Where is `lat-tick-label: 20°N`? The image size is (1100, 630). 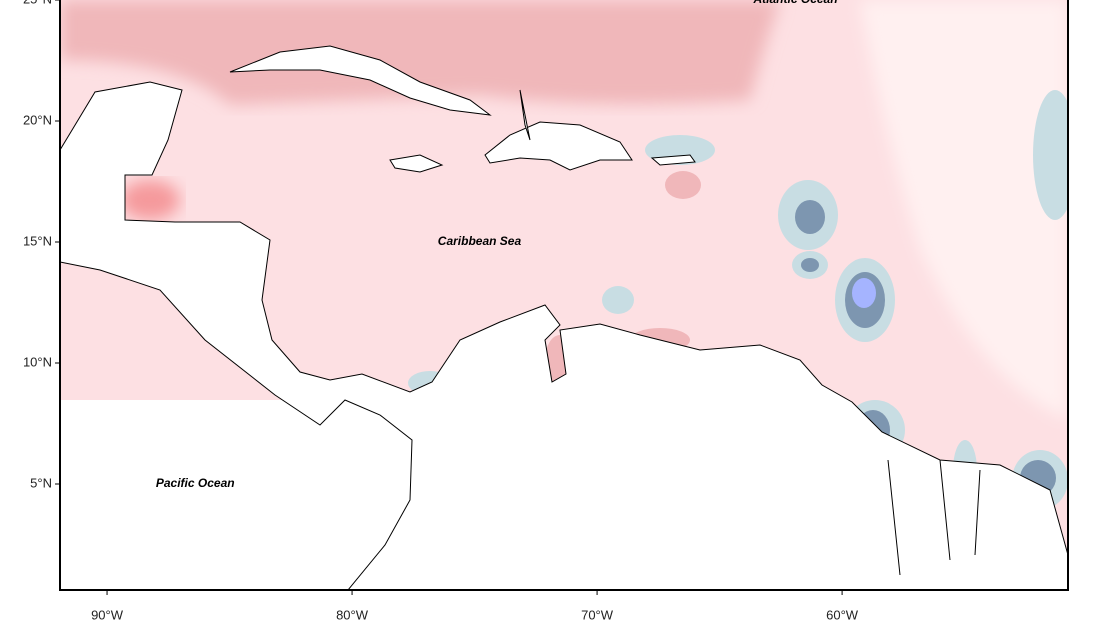 lat-tick-label: 20°N is located at coordinates (37, 119).